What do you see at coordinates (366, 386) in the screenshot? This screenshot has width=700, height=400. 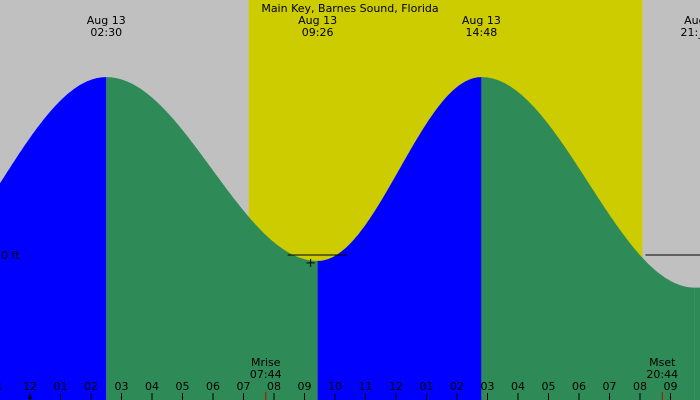 I see `hour-tick-label: 11` at bounding box center [366, 386].